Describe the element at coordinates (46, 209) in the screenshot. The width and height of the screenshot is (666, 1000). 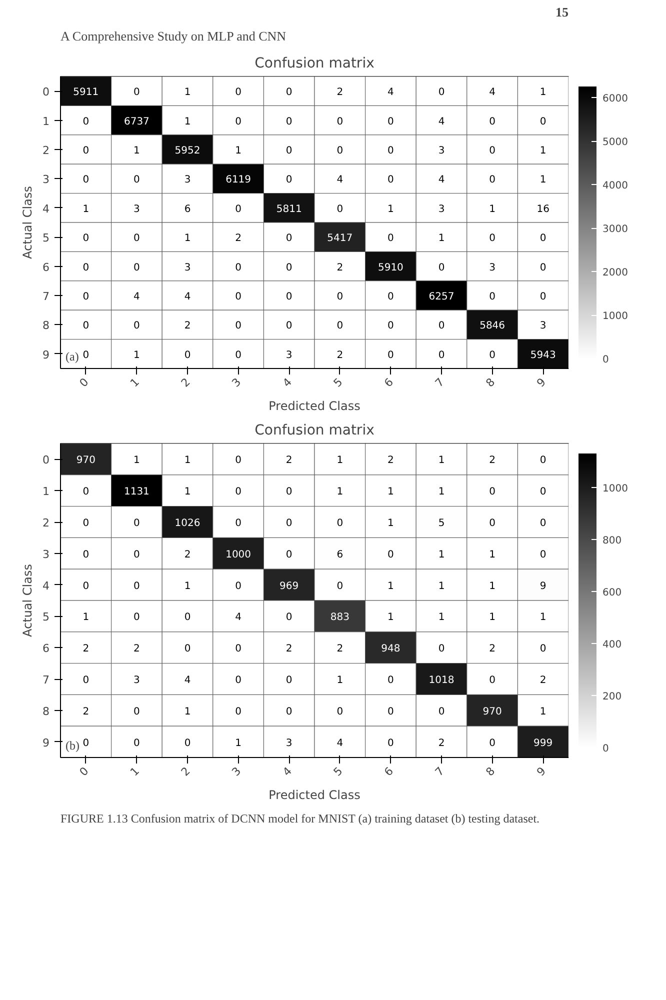
I see `y-tick-label: 4` at that location.